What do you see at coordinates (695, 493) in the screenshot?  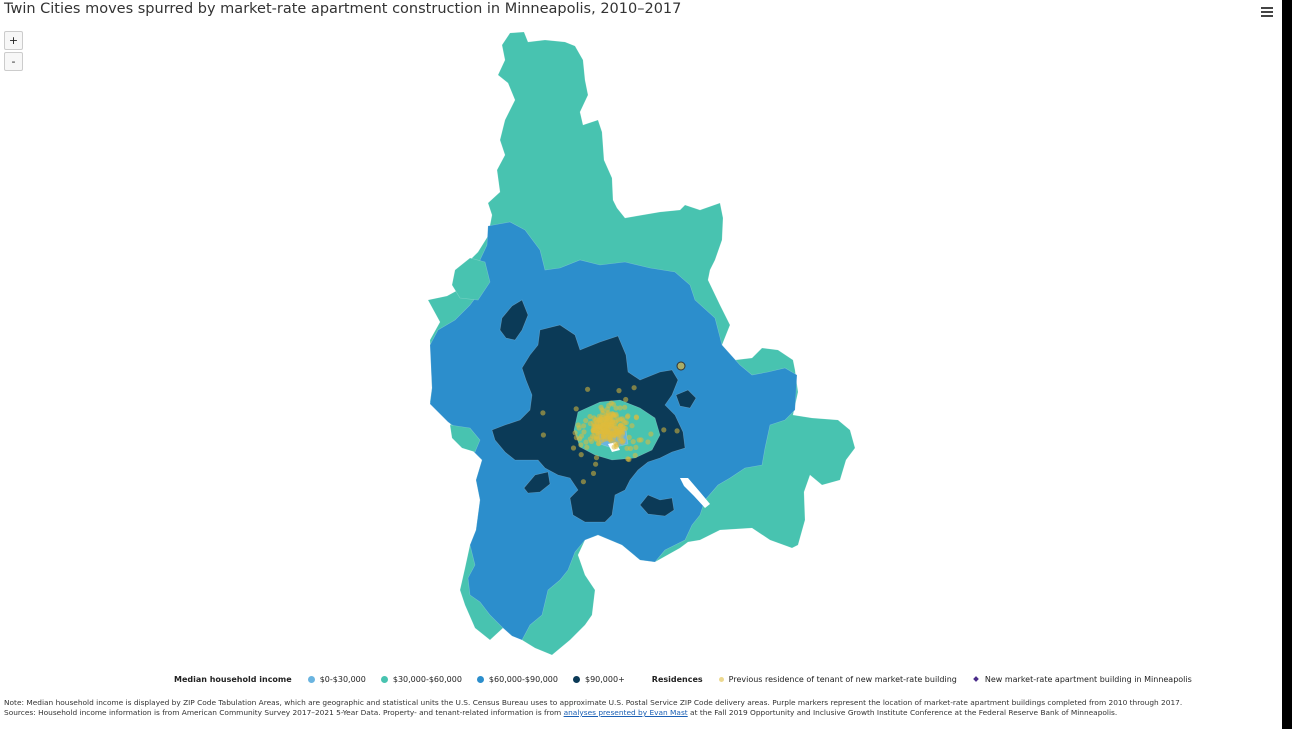 I see `lake-water` at bounding box center [695, 493].